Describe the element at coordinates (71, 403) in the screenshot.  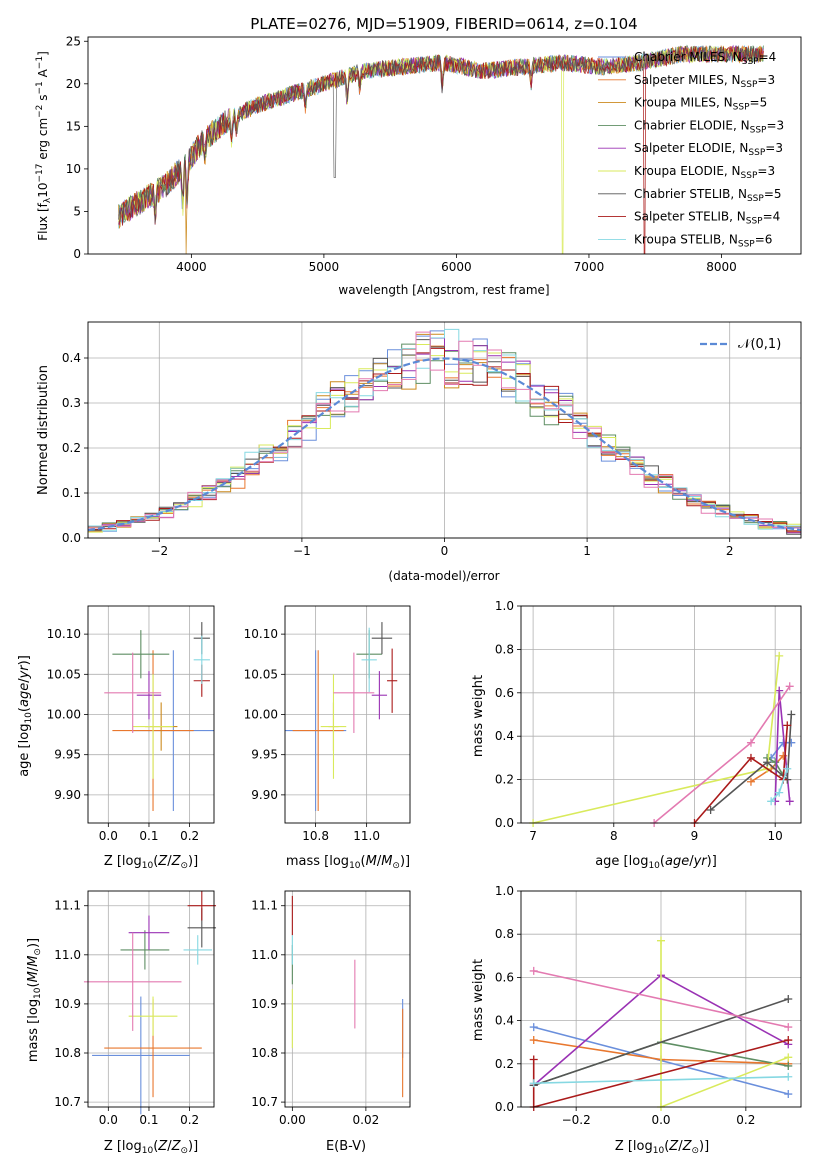
I see `y-tick-label: 0.3` at that location.